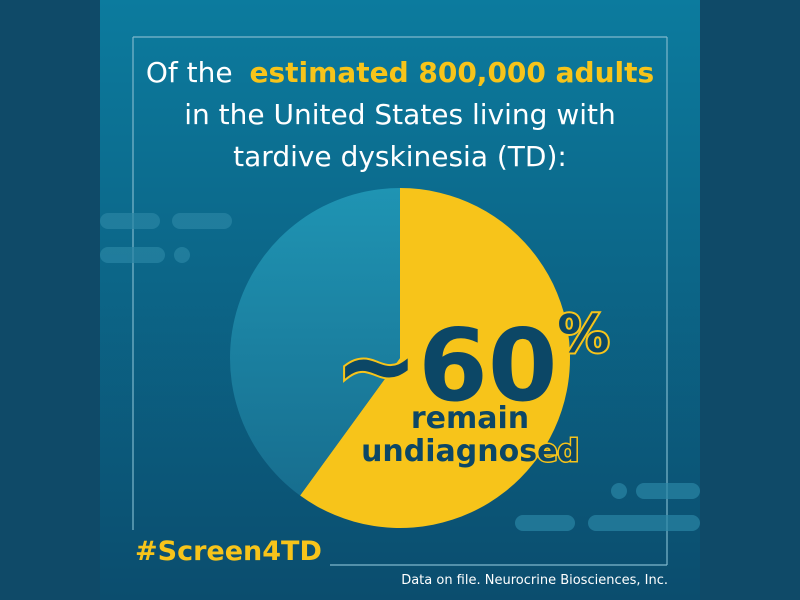  I want to click on title-line: in the United States living with, so click(400, 114).